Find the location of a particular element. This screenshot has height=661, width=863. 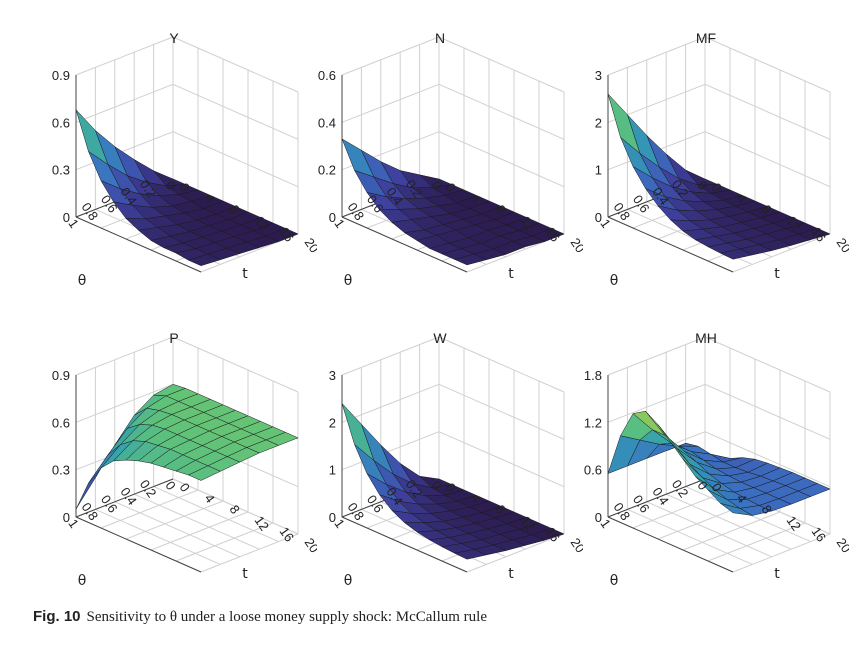

panel-title: N is located at coordinates (440, 38).